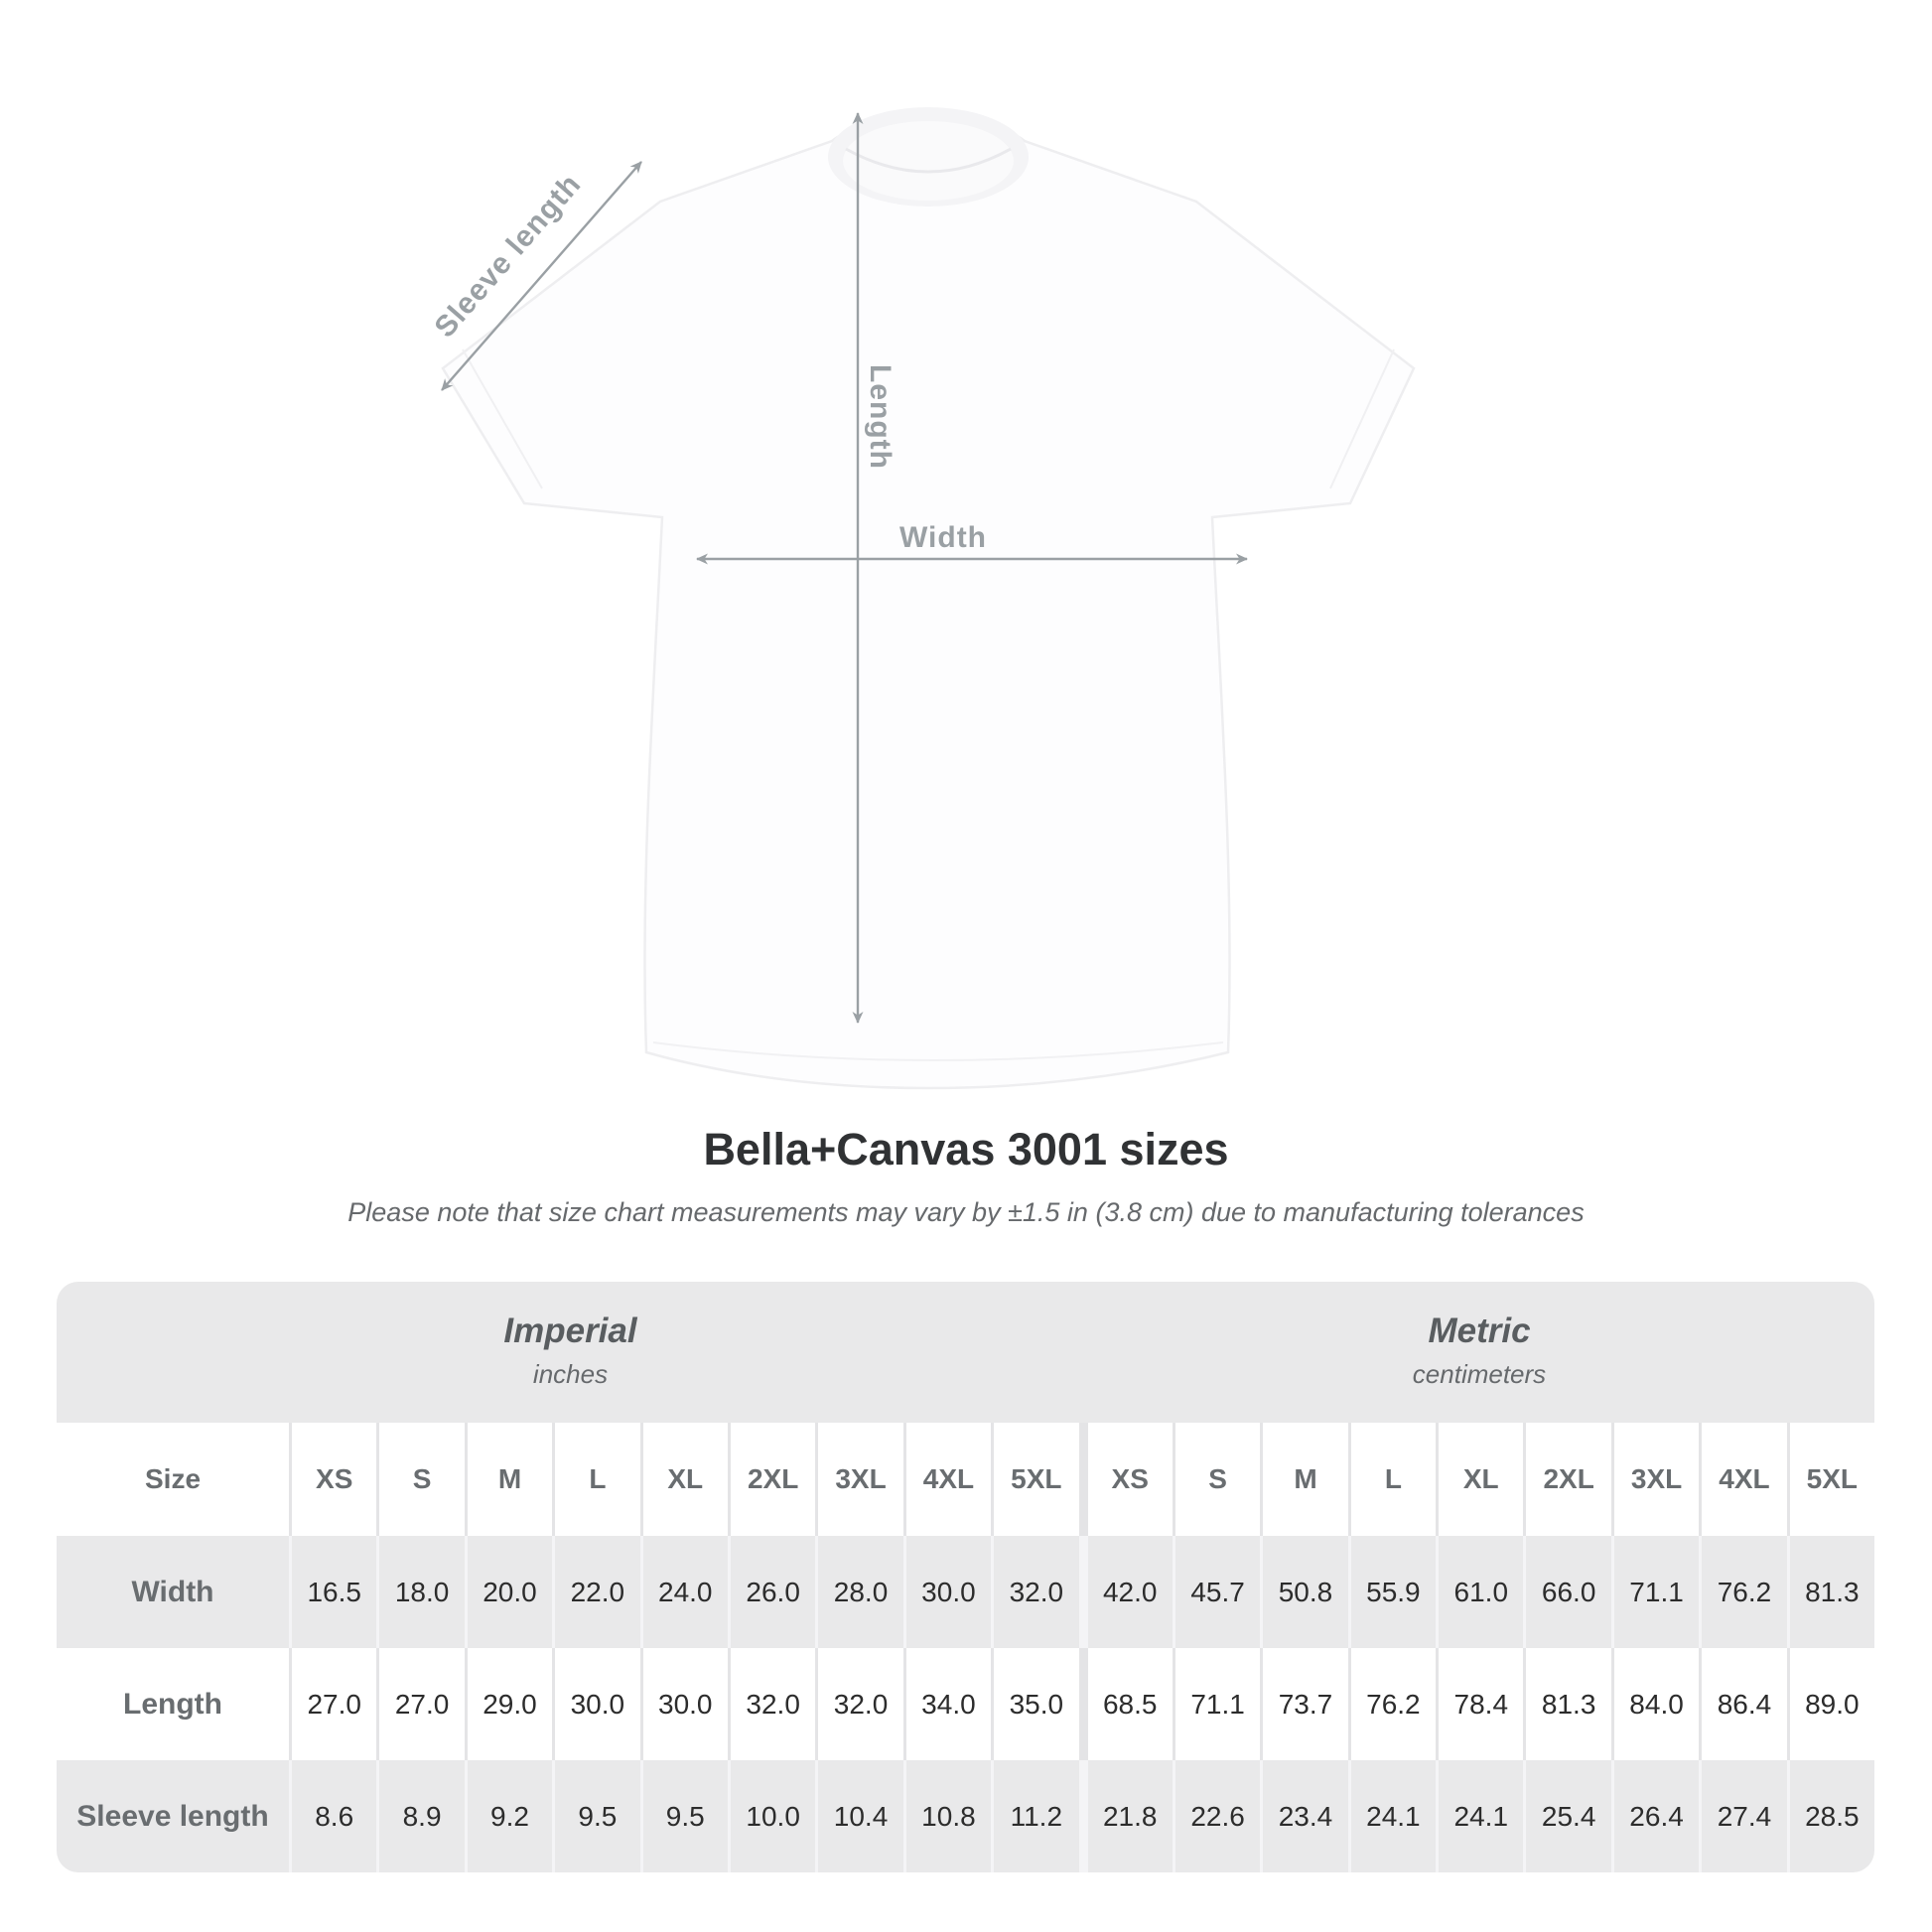 This screenshot has height=1932, width=1932. What do you see at coordinates (1125, 1816) in the screenshot?
I see `measurement-value-cell: 21.8` at bounding box center [1125, 1816].